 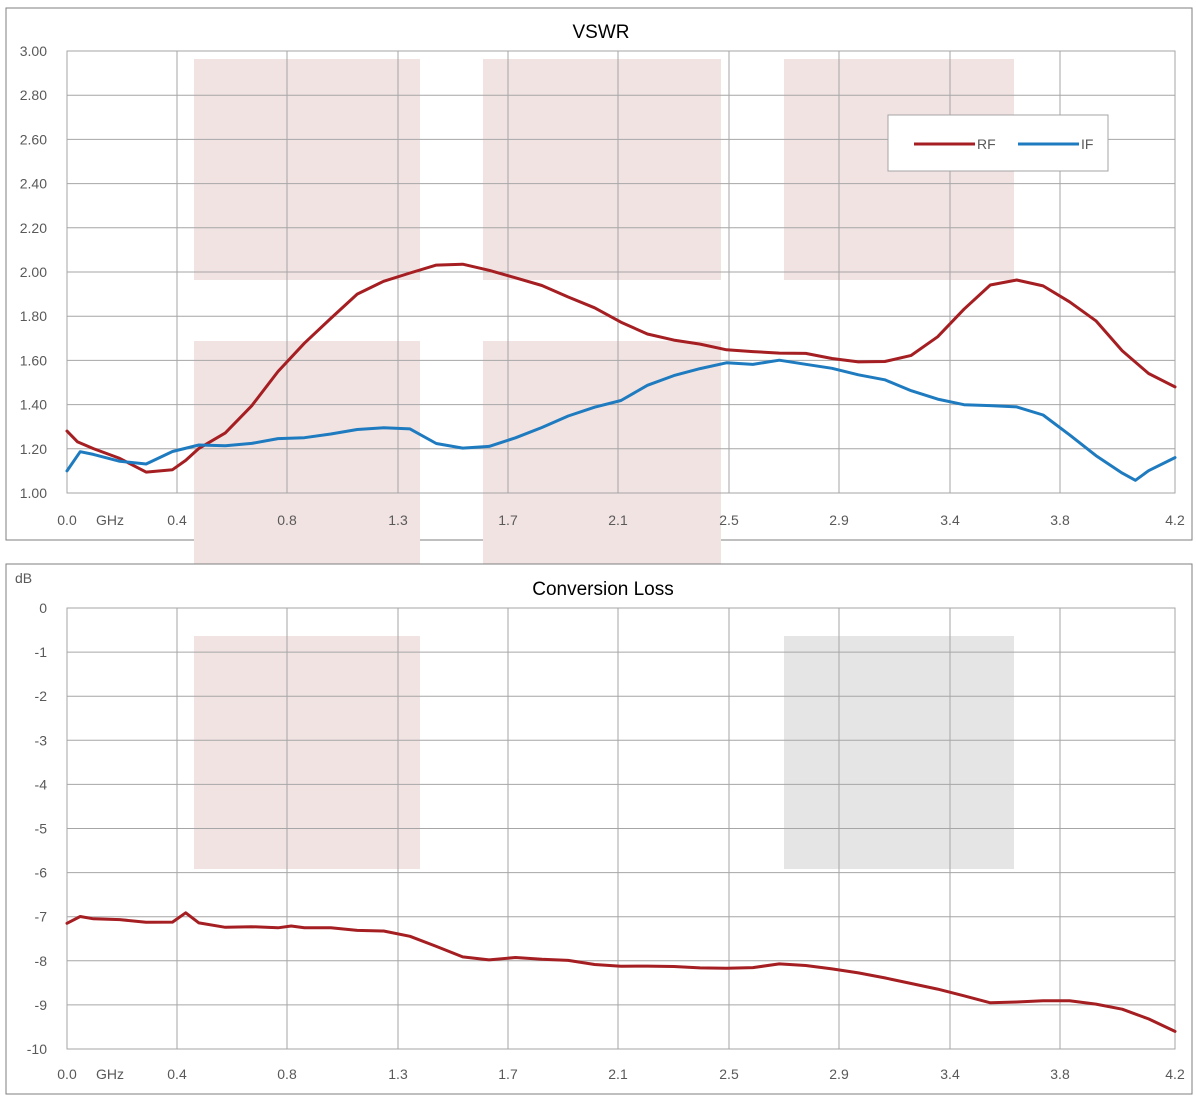 I want to click on legend-if-label: IF, so click(x=1087, y=144).